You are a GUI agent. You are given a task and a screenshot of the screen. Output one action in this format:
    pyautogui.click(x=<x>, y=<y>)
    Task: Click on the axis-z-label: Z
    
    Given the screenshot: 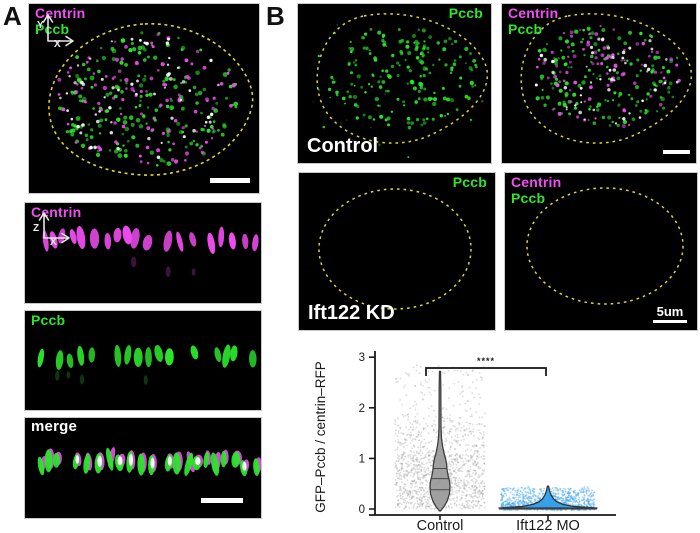 What is the action you would take?
    pyautogui.click(x=36, y=228)
    